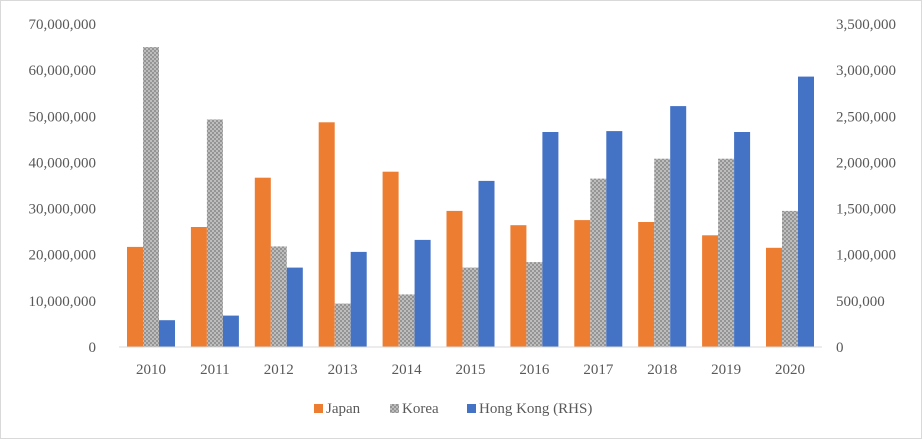 This screenshot has width=922, height=440. I want to click on left-y-tick-label: 60,000,000, so click(63, 71).